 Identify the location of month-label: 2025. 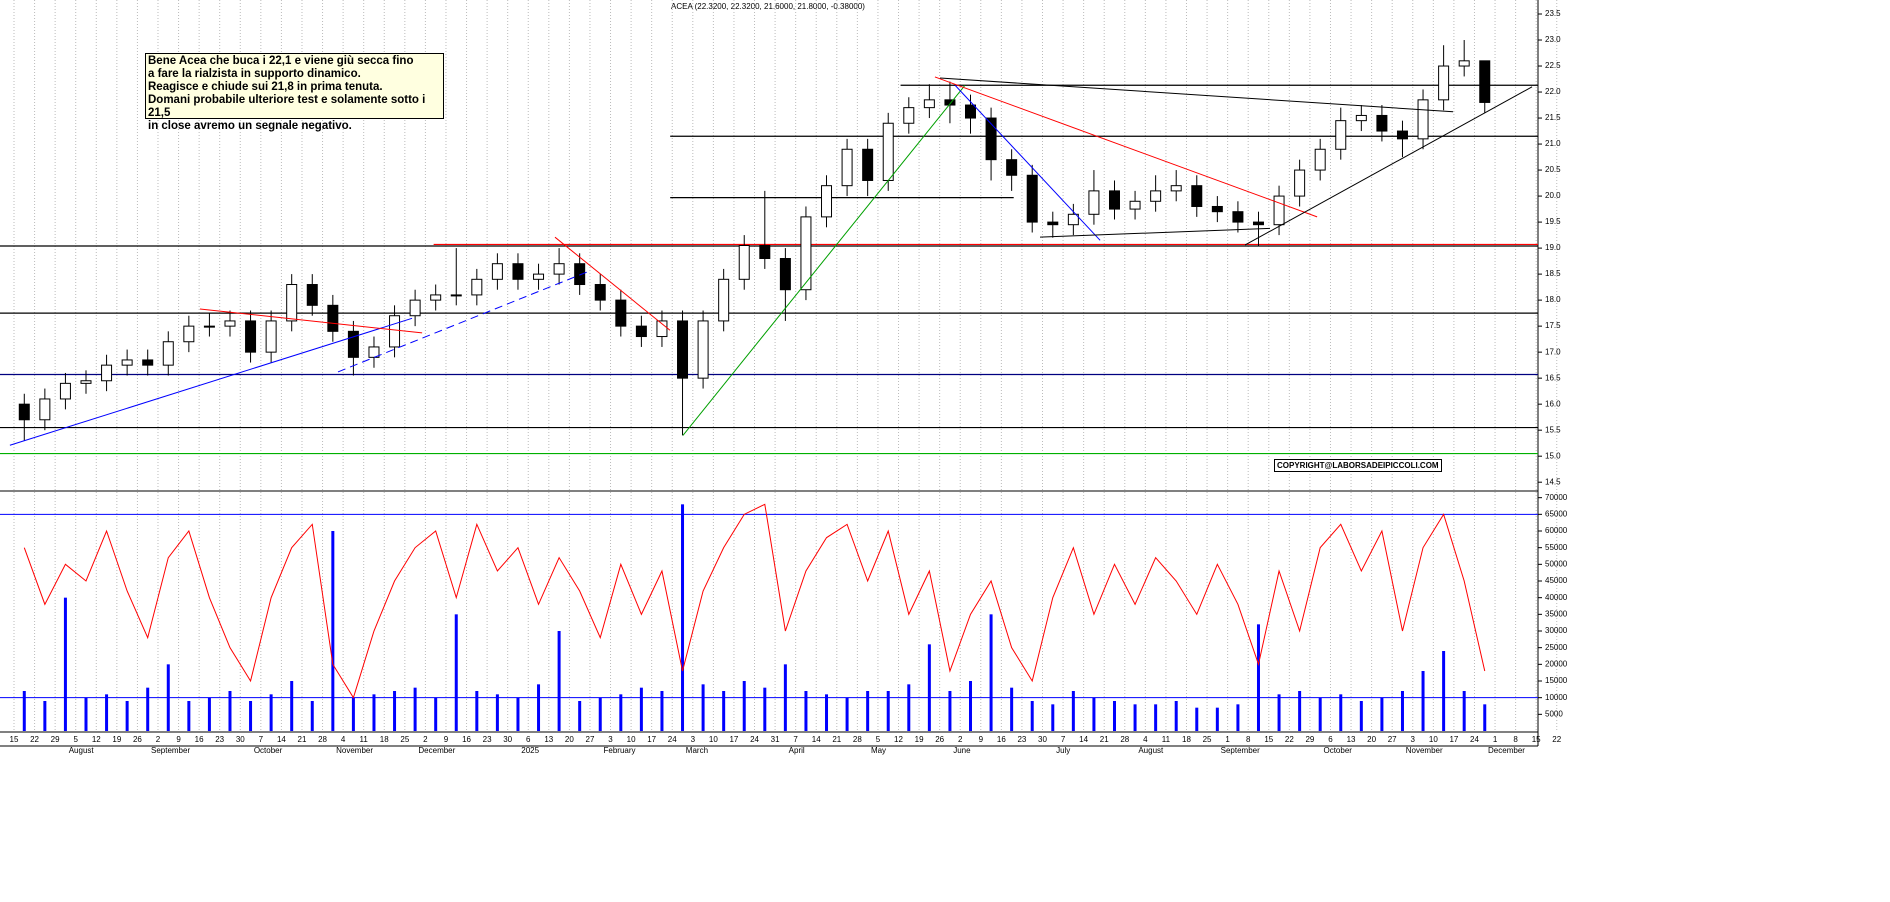
(530, 750).